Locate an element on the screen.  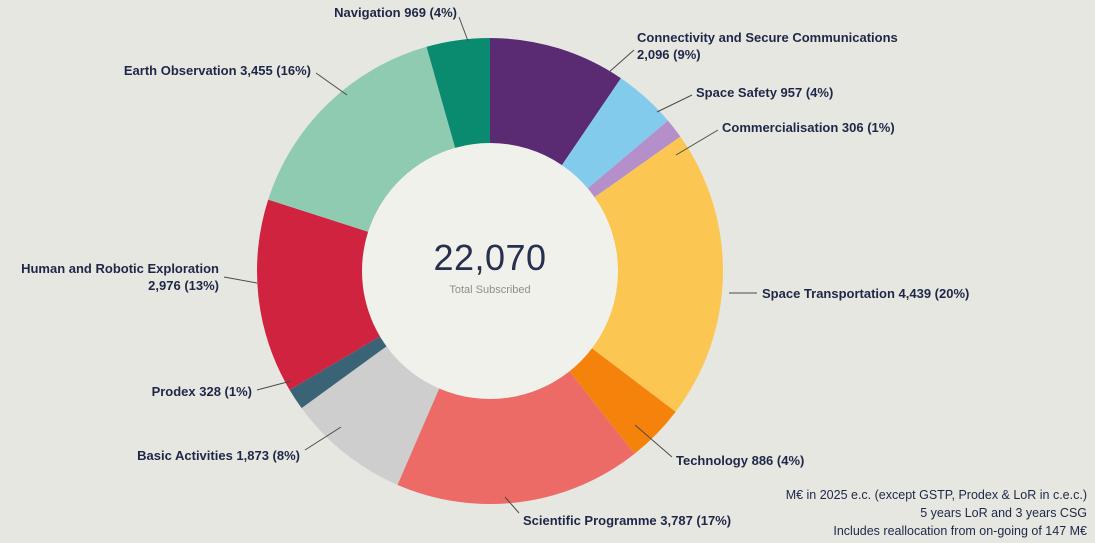
leader-line-prodex is located at coordinates (274, 385).